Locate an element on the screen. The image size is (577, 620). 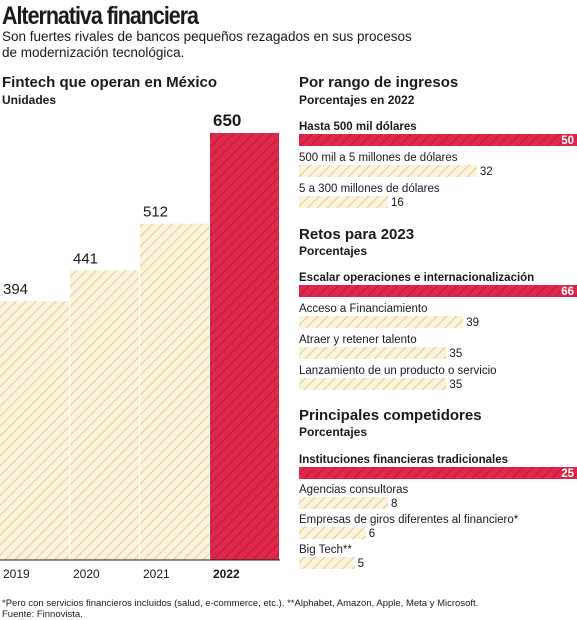
fintech-chart-subtitle: Unidades is located at coordinates (29, 100).